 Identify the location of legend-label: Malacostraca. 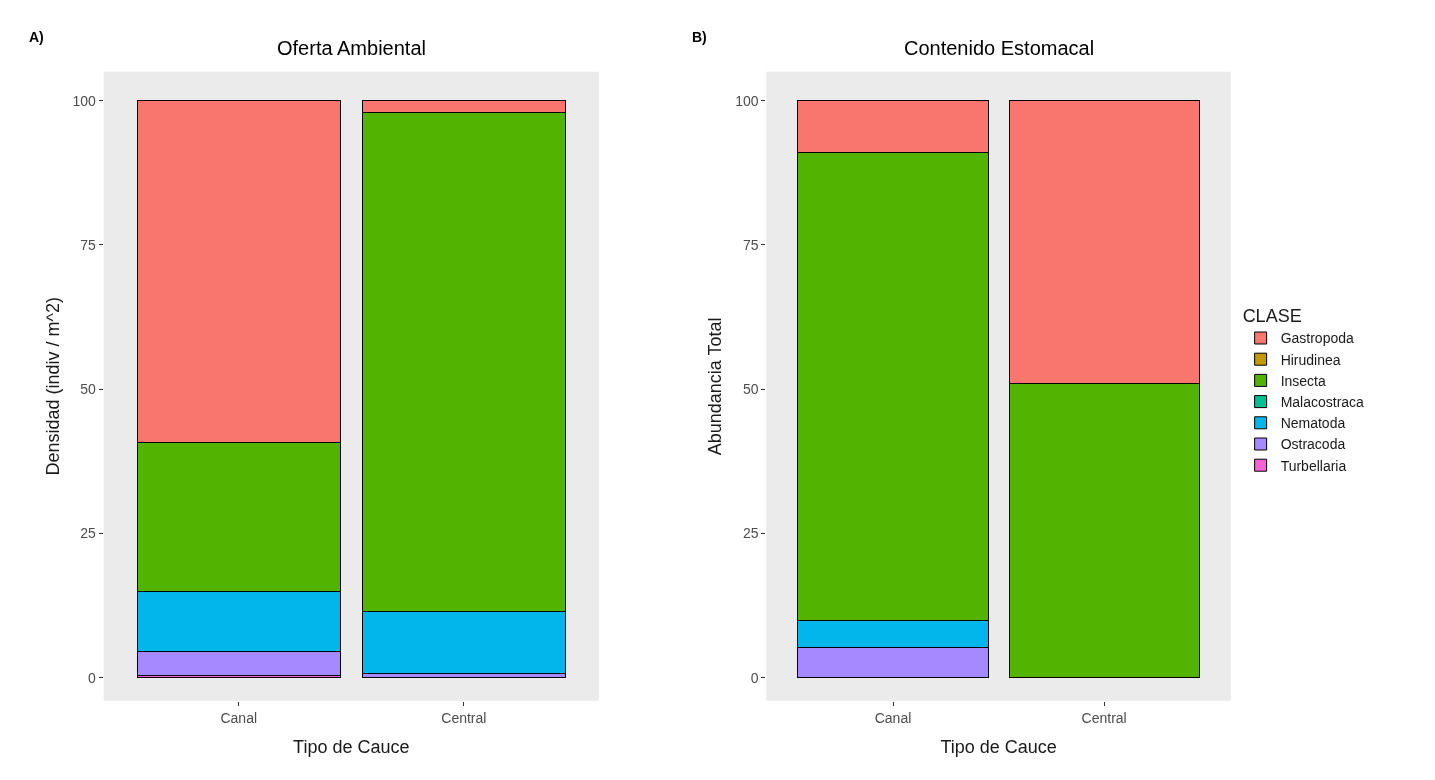
(1322, 402).